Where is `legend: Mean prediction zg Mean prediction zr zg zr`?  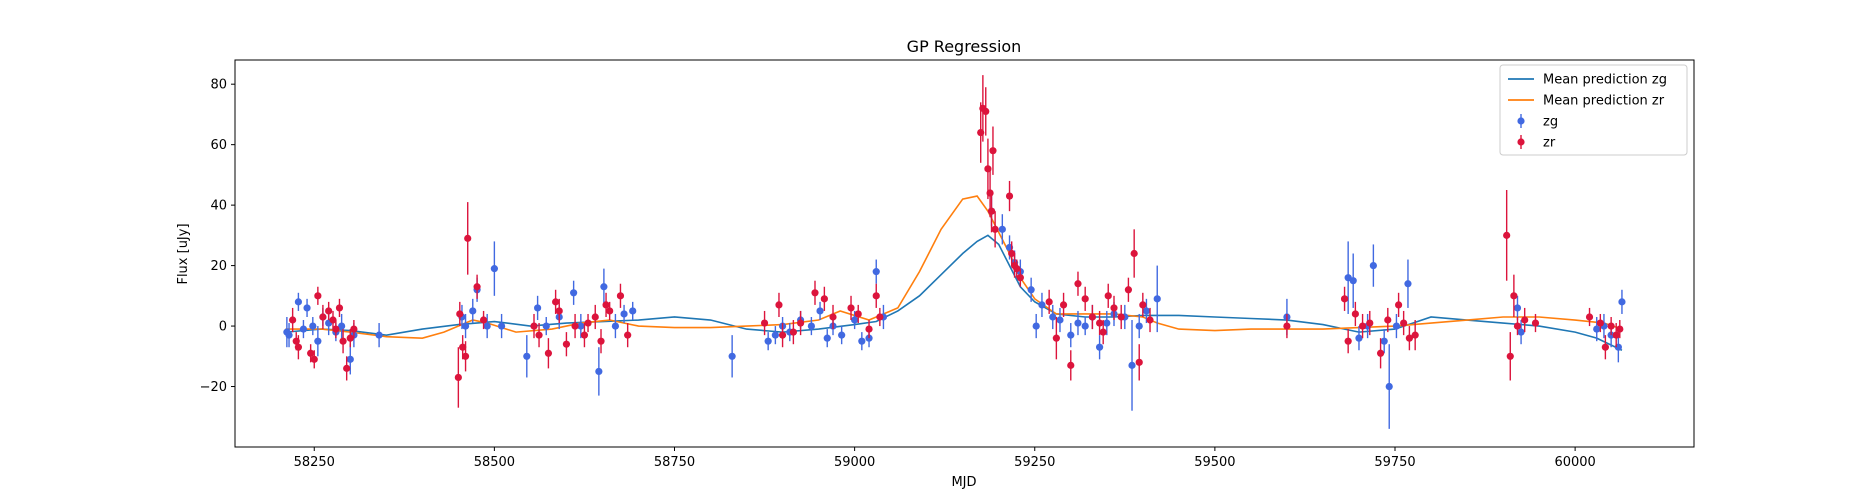 legend: Mean prediction zg Mean prediction zr zg zr is located at coordinates (1593, 110).